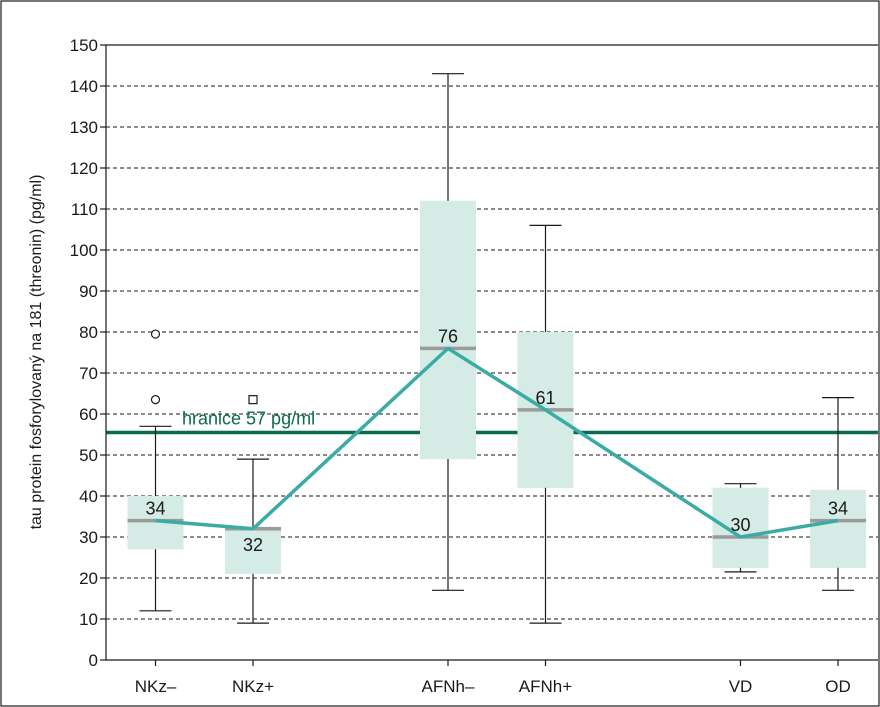 This screenshot has height=707, width=880. I want to click on box-afnh, so click(448, 332).